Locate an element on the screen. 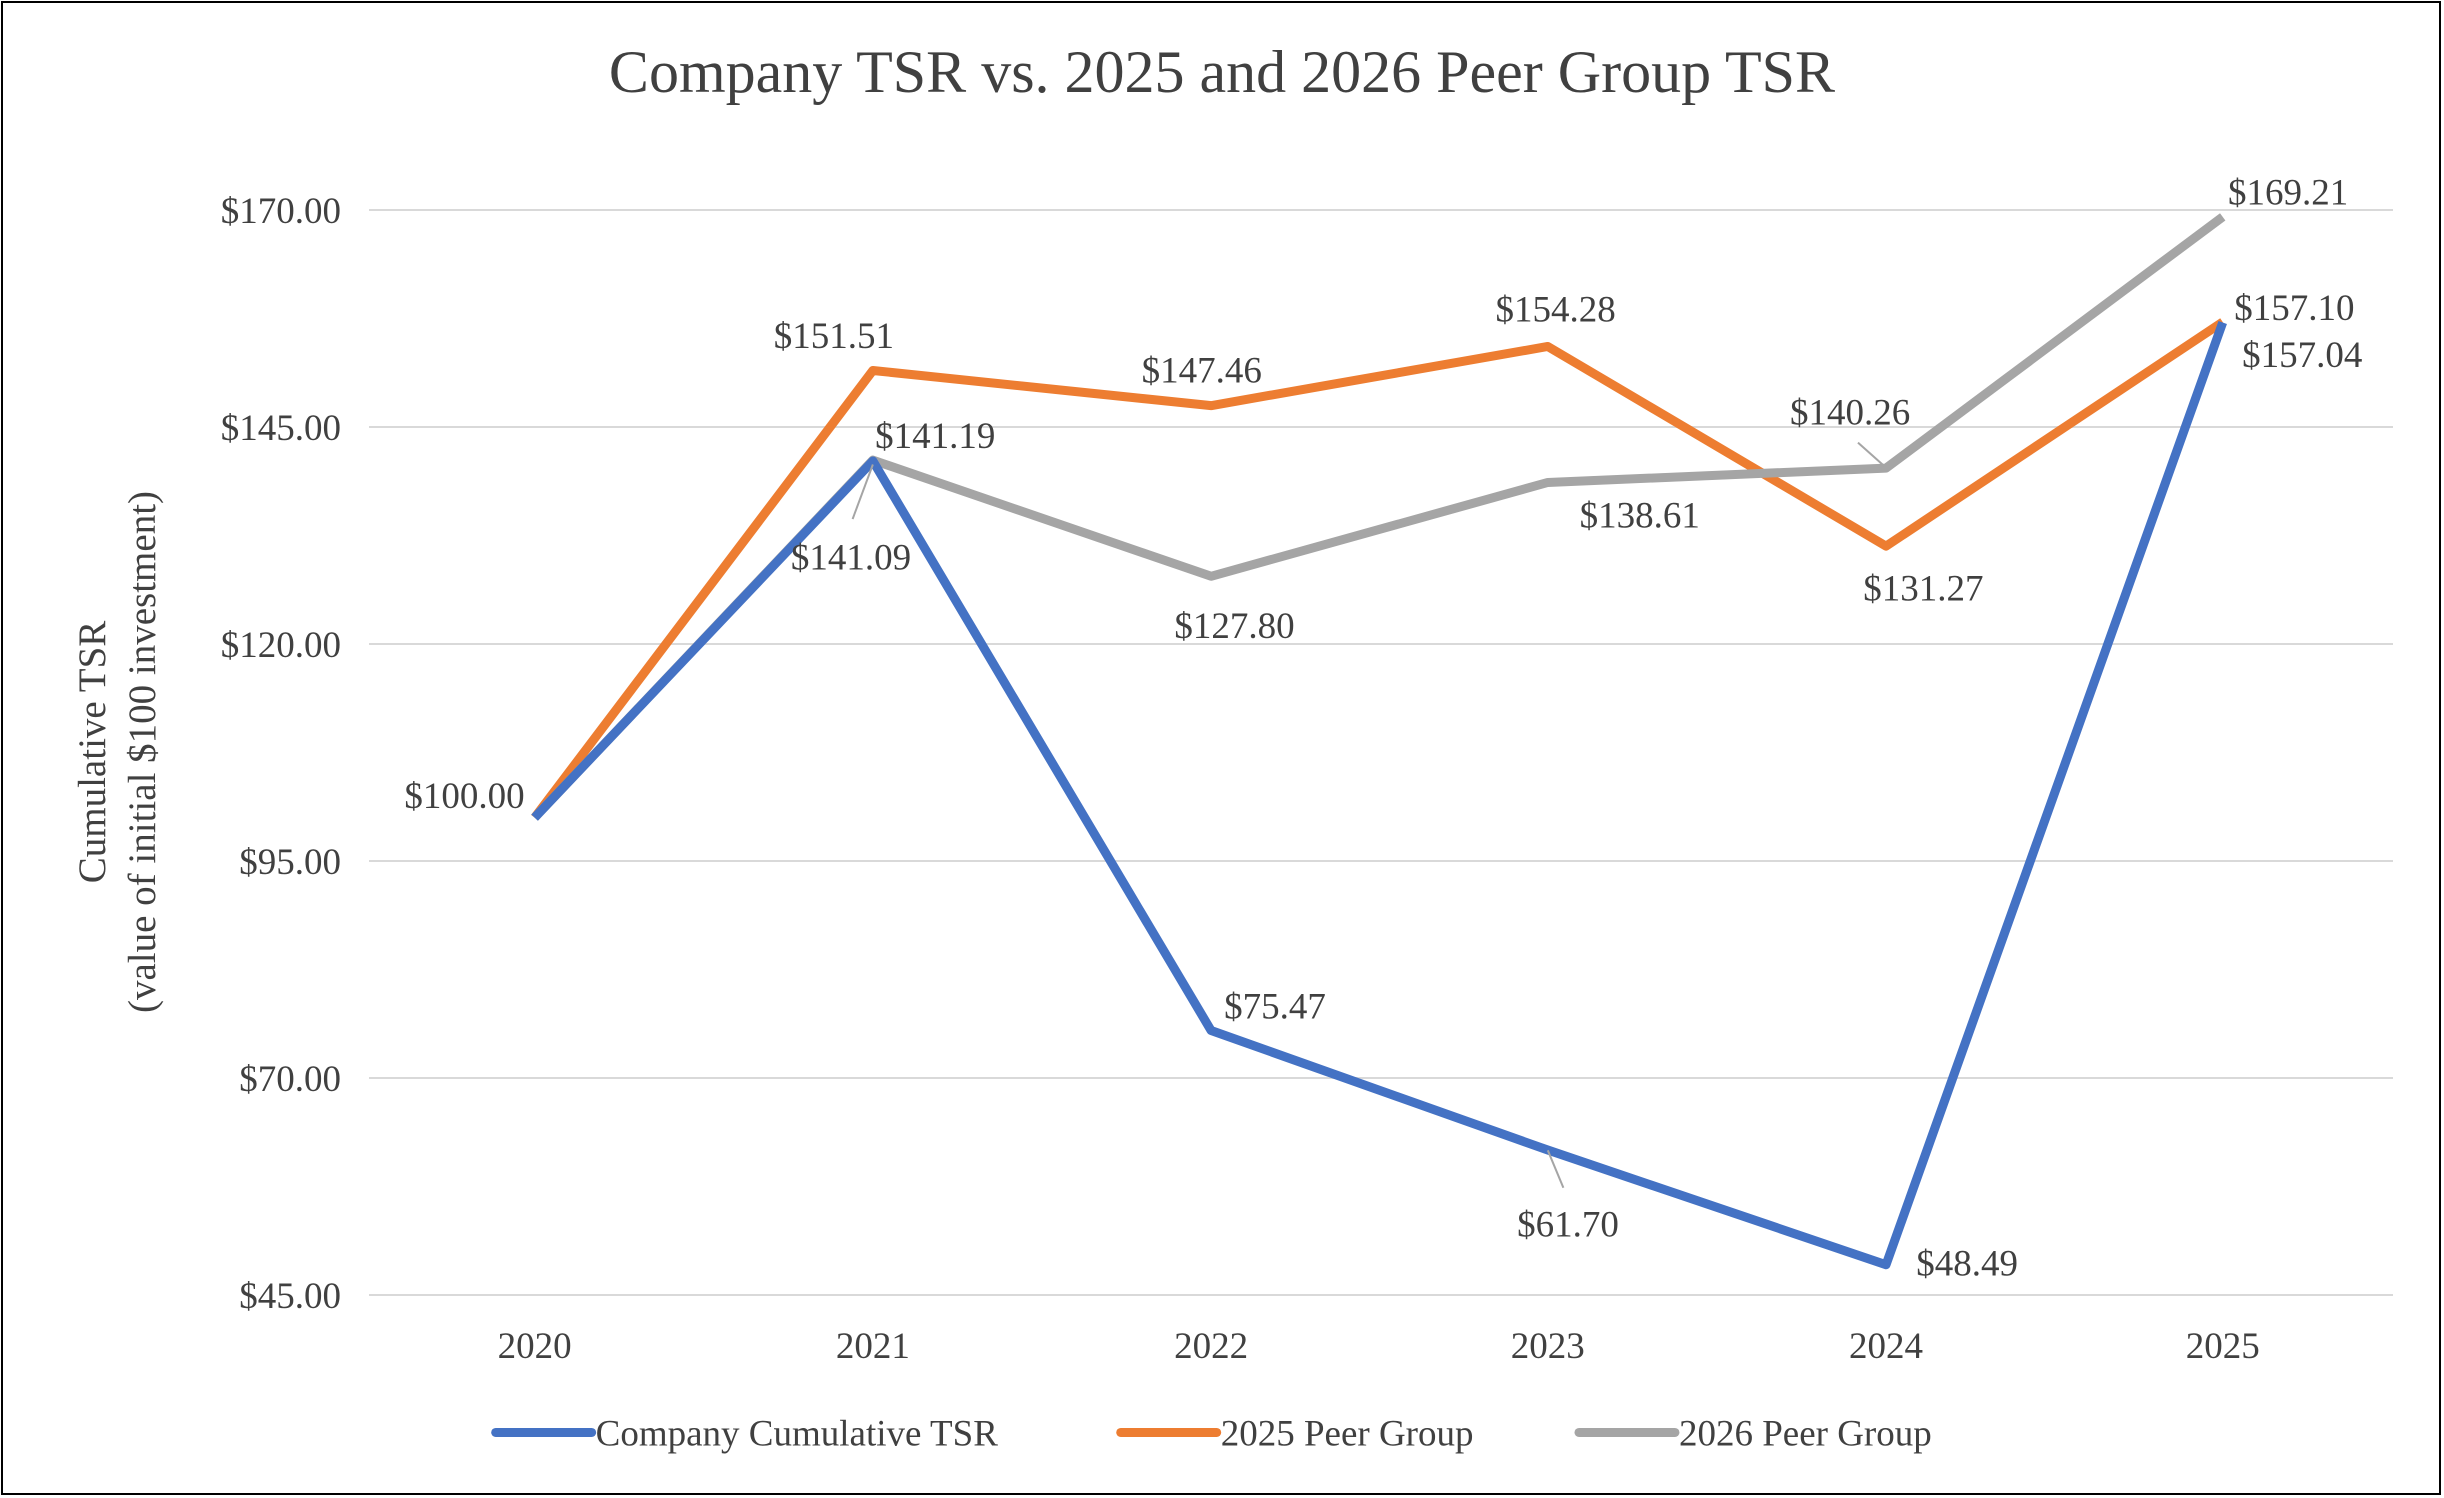  y-tick-label: $145.00 is located at coordinates (281, 428).